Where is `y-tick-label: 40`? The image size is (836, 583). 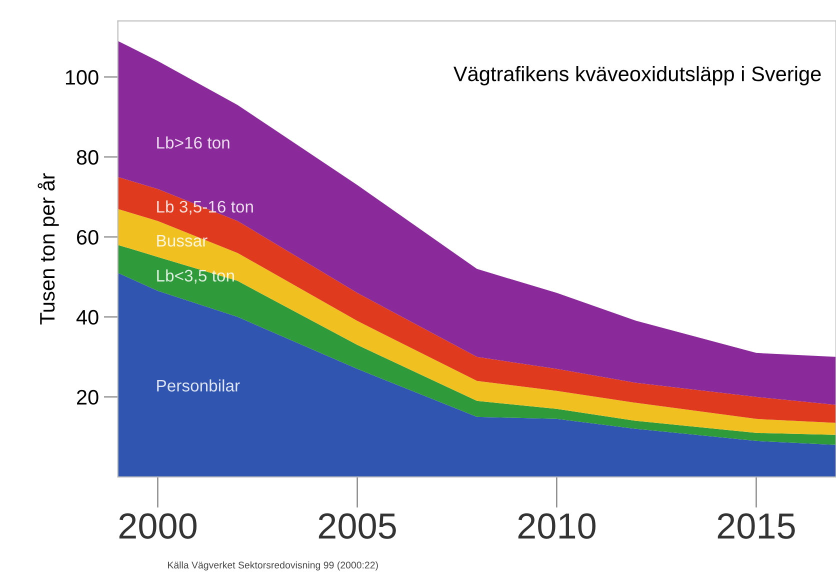
y-tick-label: 40 is located at coordinates (87, 317).